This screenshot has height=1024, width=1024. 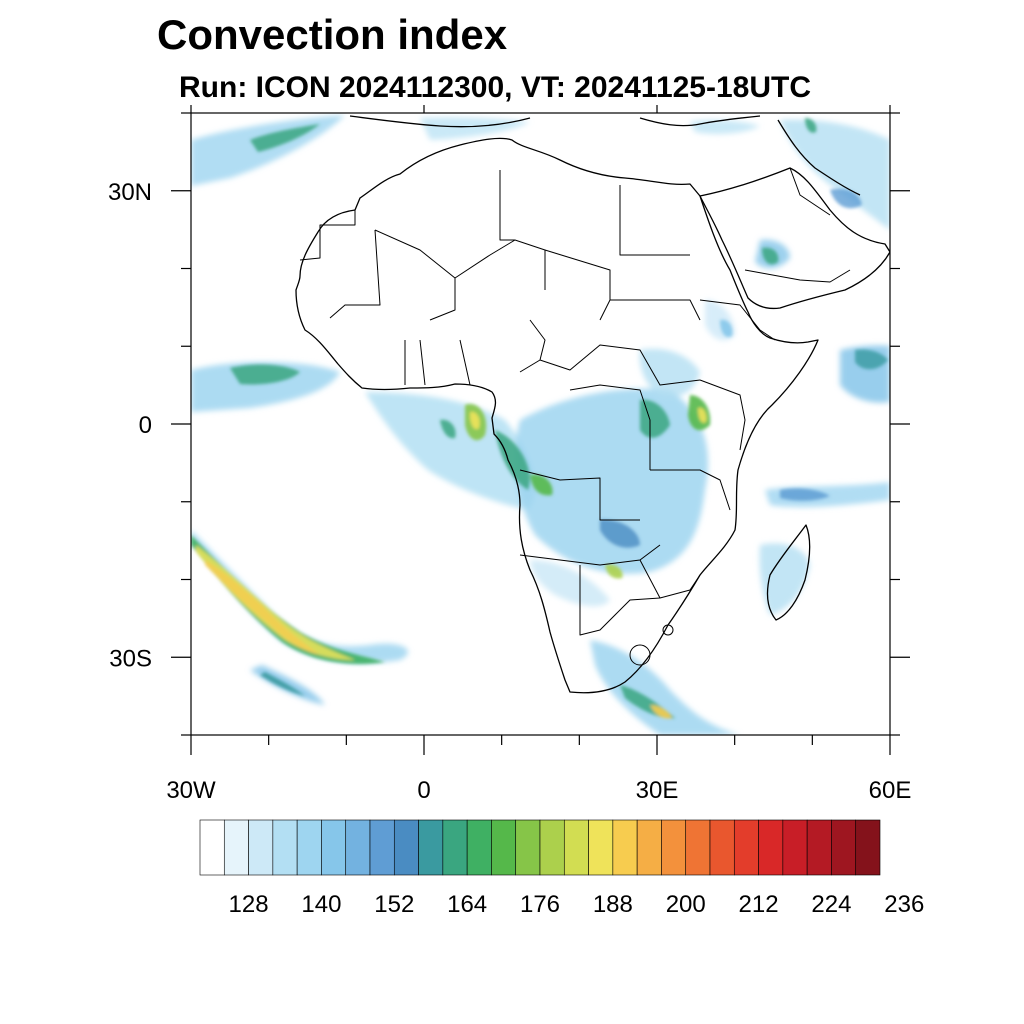 What do you see at coordinates (613, 904) in the screenshot?
I see `colorbar-tick-label: 188` at bounding box center [613, 904].